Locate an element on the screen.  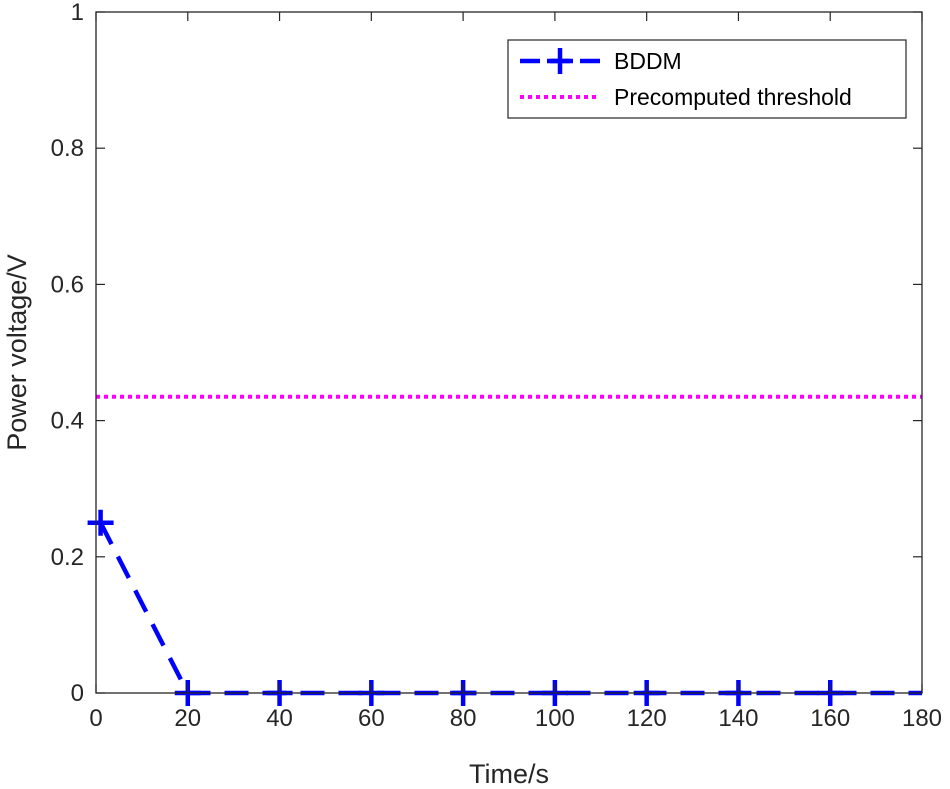
x-tick-label: 0 is located at coordinates (95, 718).